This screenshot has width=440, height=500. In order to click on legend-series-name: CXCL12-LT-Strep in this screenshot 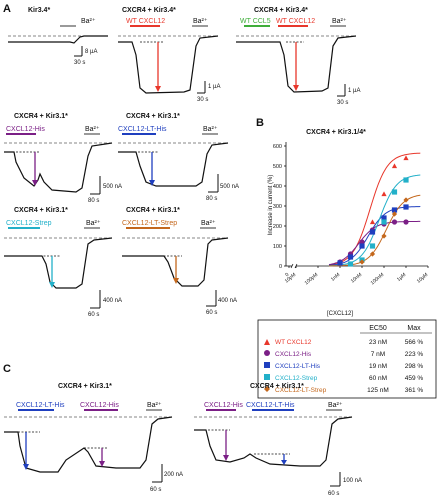, I will do `click(301, 390)`.